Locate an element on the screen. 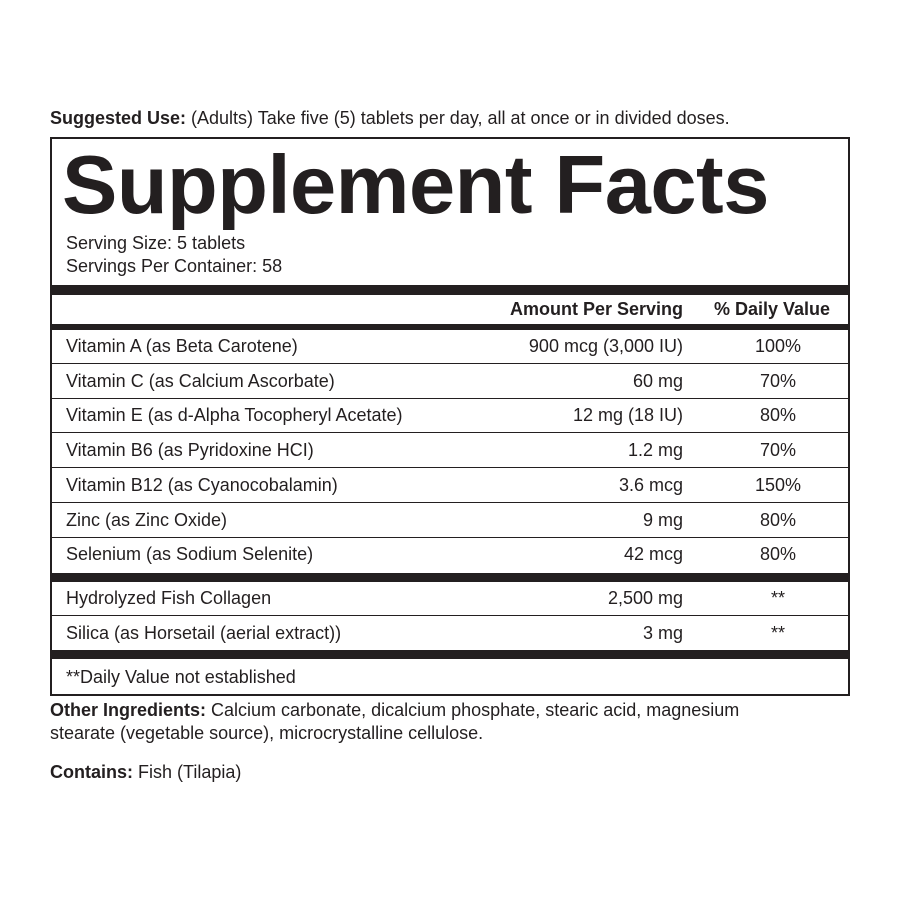 The width and height of the screenshot is (900, 900). table-row: Zinc (as Zinc Oxide) 9 mg 80% is located at coordinates (450, 521).